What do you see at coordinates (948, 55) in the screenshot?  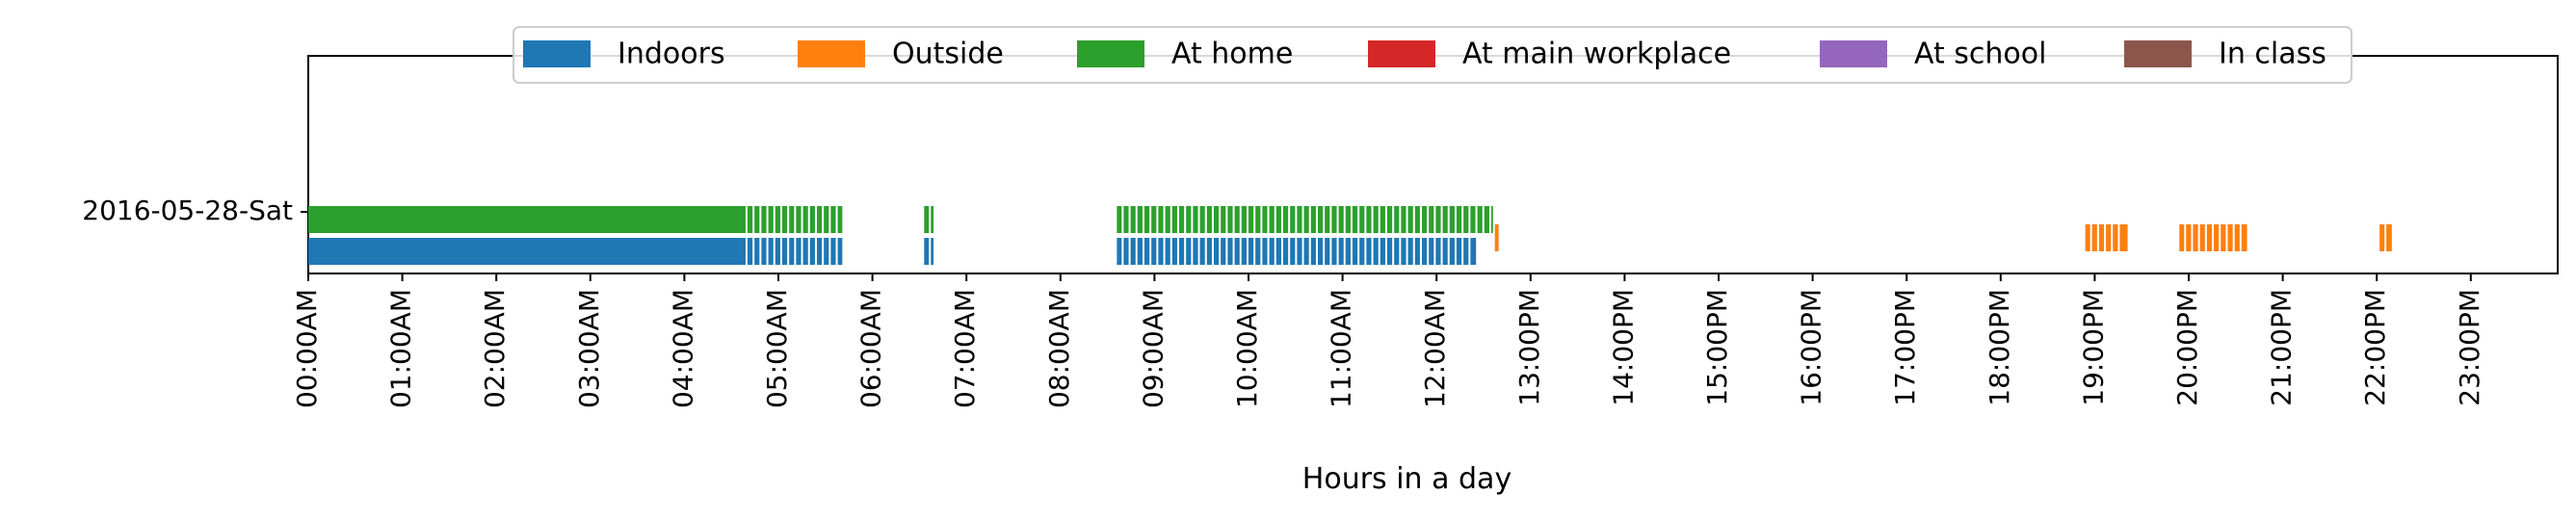 I see `legend-label: Outside` at bounding box center [948, 55].